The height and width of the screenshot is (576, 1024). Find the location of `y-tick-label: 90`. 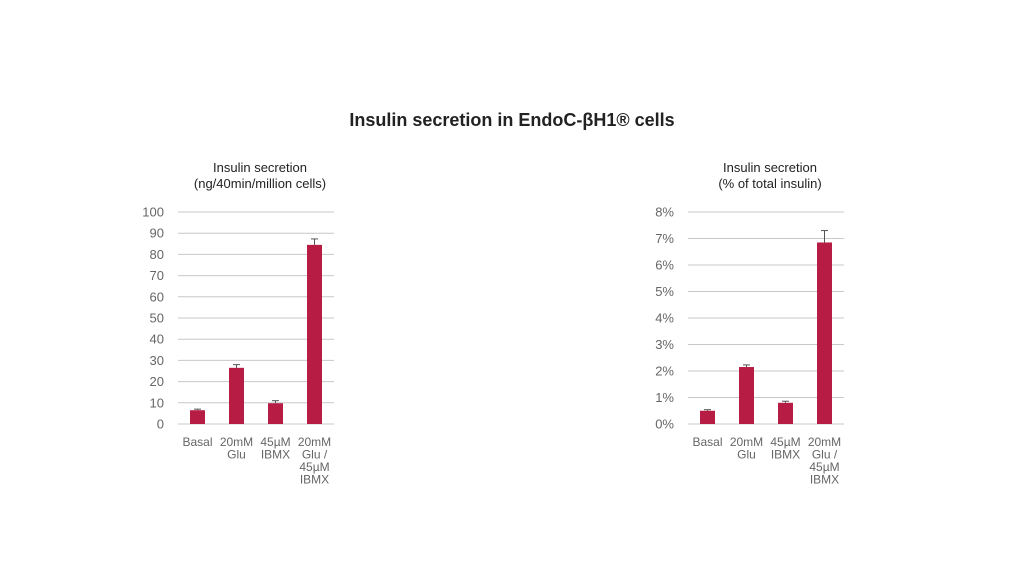

y-tick-label: 90 is located at coordinates (157, 233).